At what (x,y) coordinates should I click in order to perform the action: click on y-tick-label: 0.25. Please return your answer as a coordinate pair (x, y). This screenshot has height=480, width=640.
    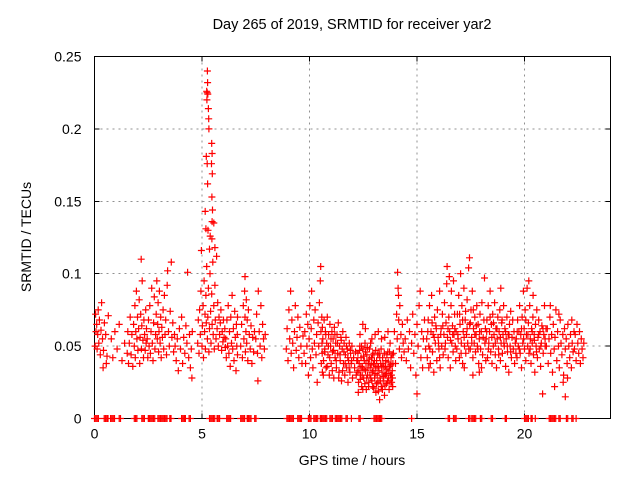
    Looking at the image, I should click on (67, 57).